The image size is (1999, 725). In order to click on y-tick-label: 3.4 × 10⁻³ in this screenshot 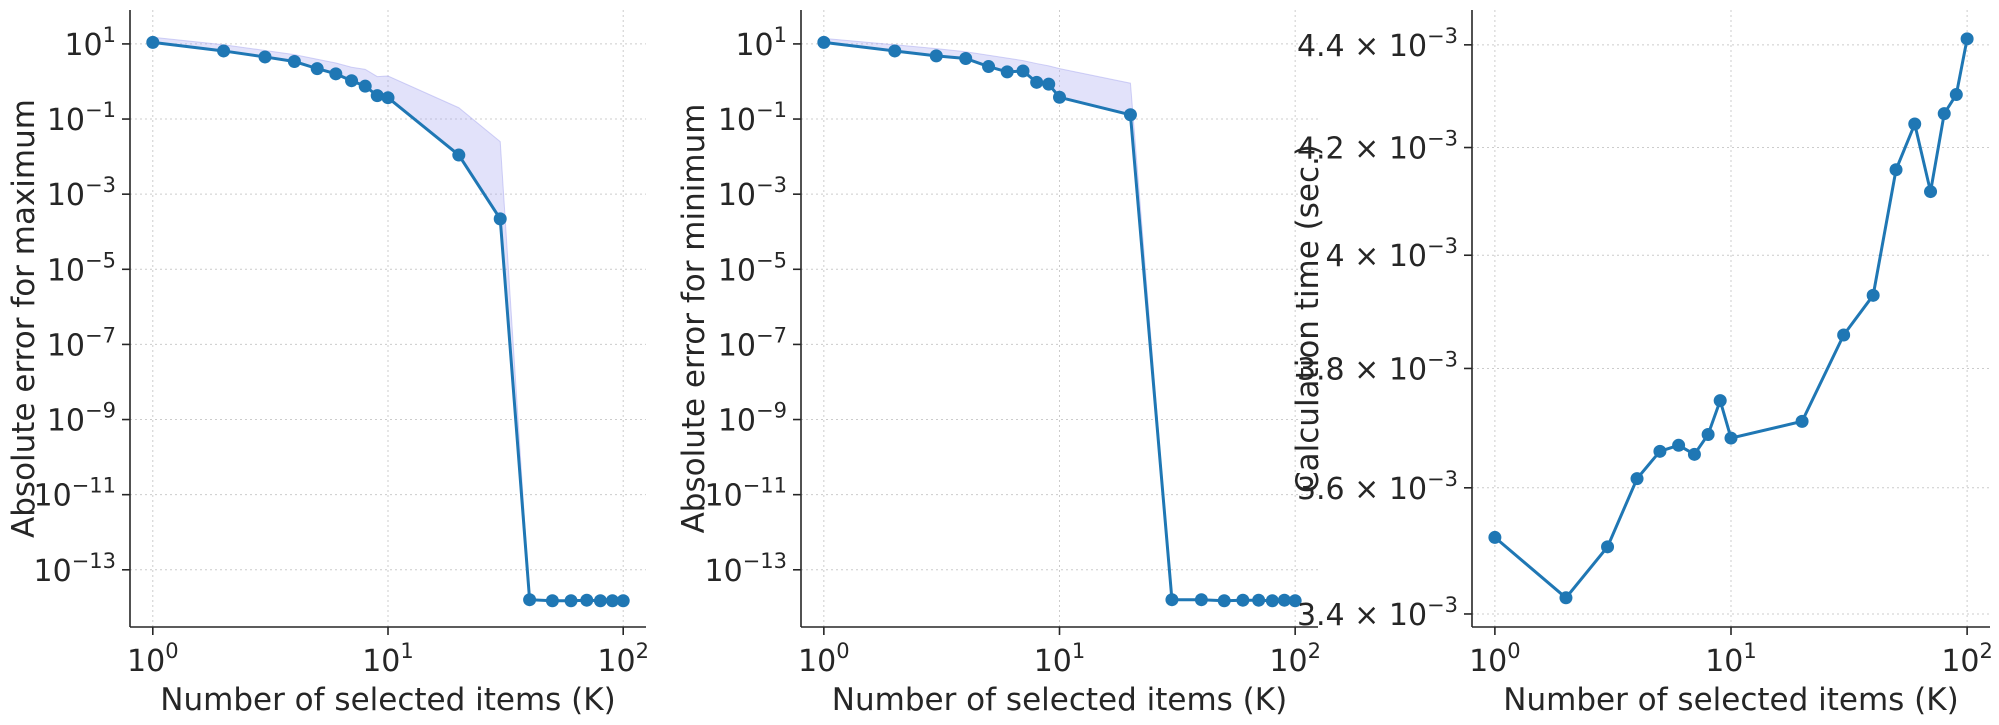, I will do `click(1377, 613)`.